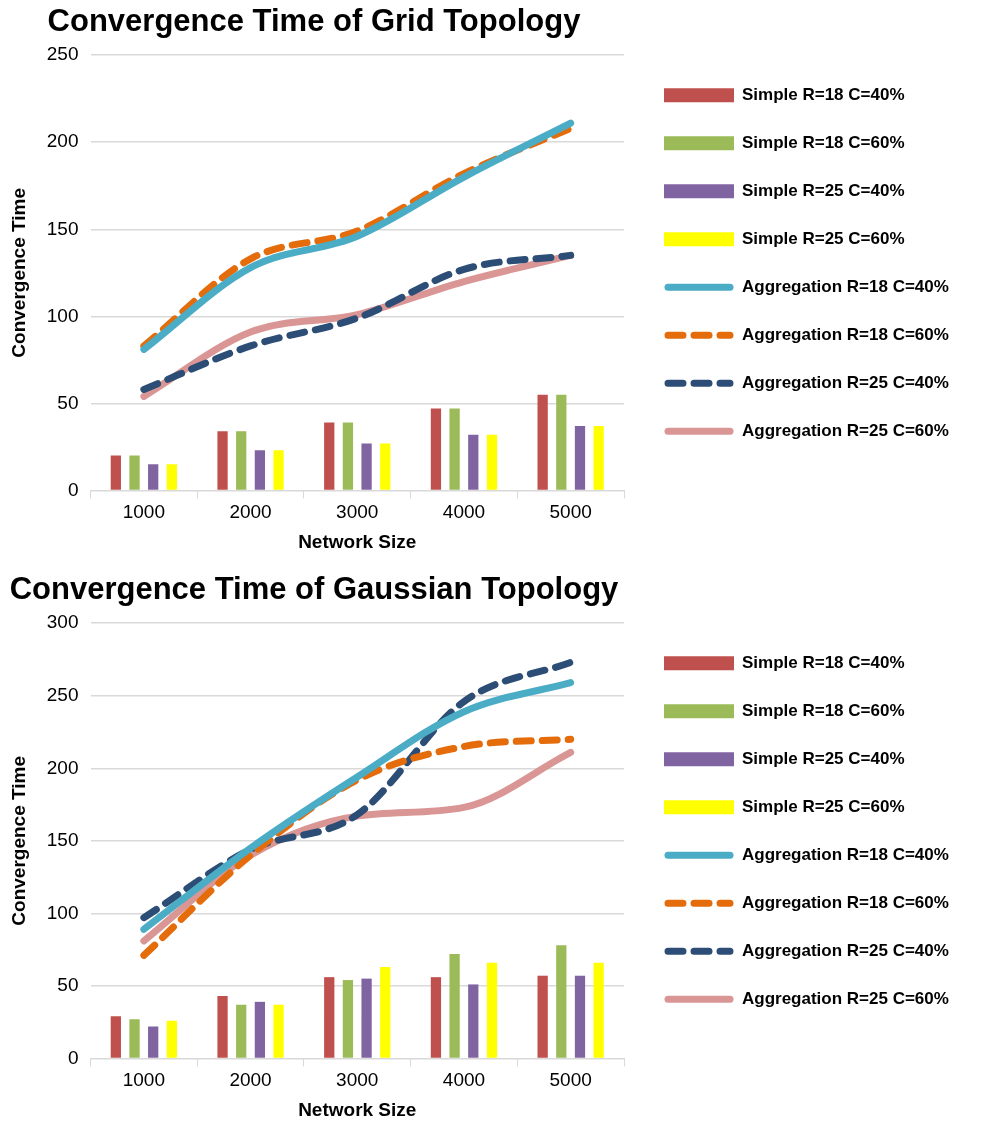  I want to click on chart-title: Convergence Time of Gaussian Topology, so click(314, 589).